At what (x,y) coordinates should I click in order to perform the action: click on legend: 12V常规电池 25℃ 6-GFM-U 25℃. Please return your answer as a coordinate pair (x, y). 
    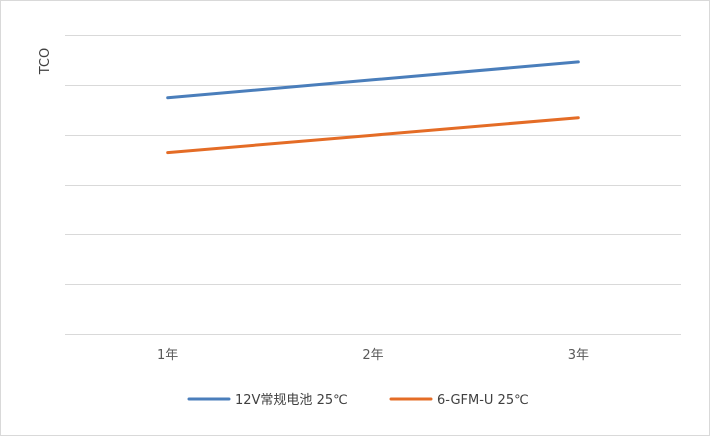
    Looking at the image, I should click on (358, 400).